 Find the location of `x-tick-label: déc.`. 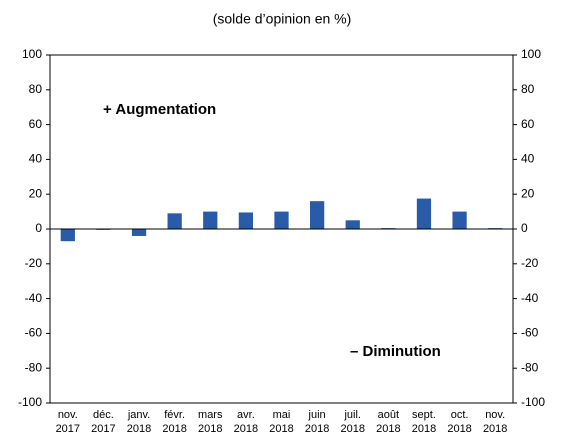

x-tick-label: déc. is located at coordinates (103, 415).